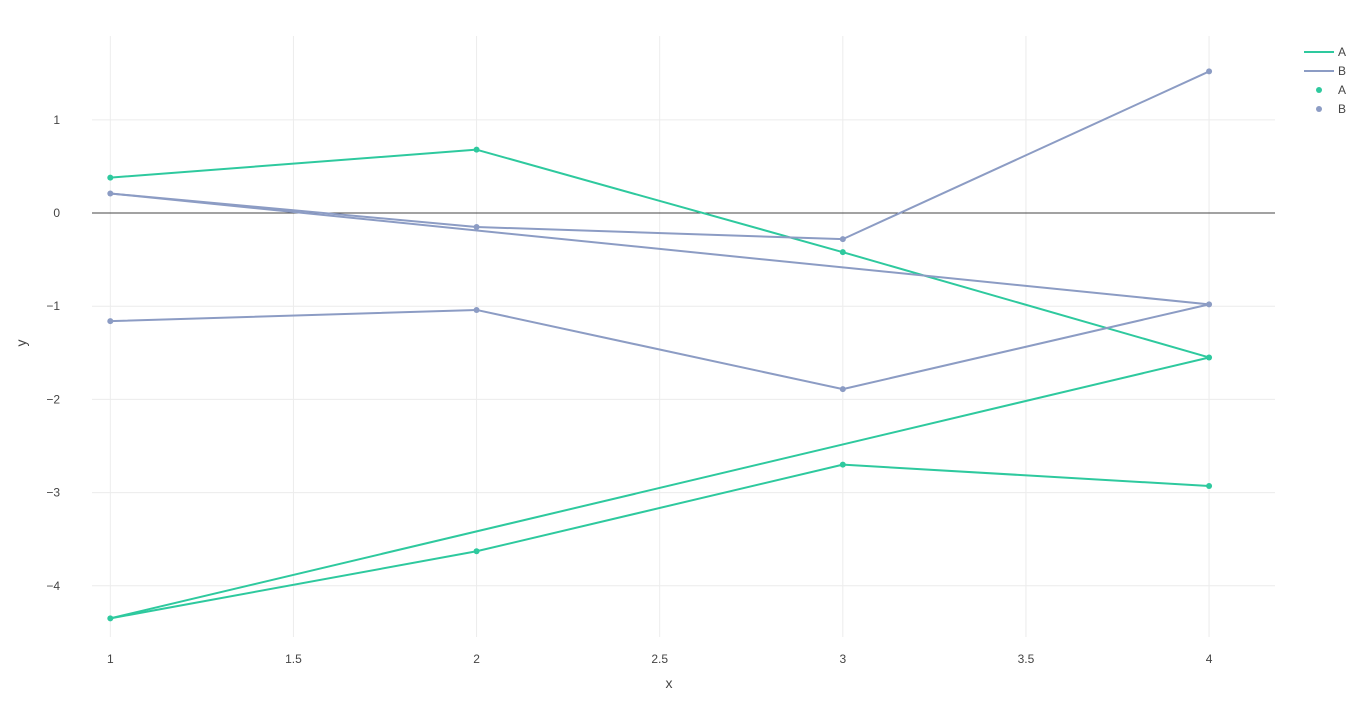  I want to click on y-tick-labels: 1 0 −1 −2 −3 −4, so click(53, 353).